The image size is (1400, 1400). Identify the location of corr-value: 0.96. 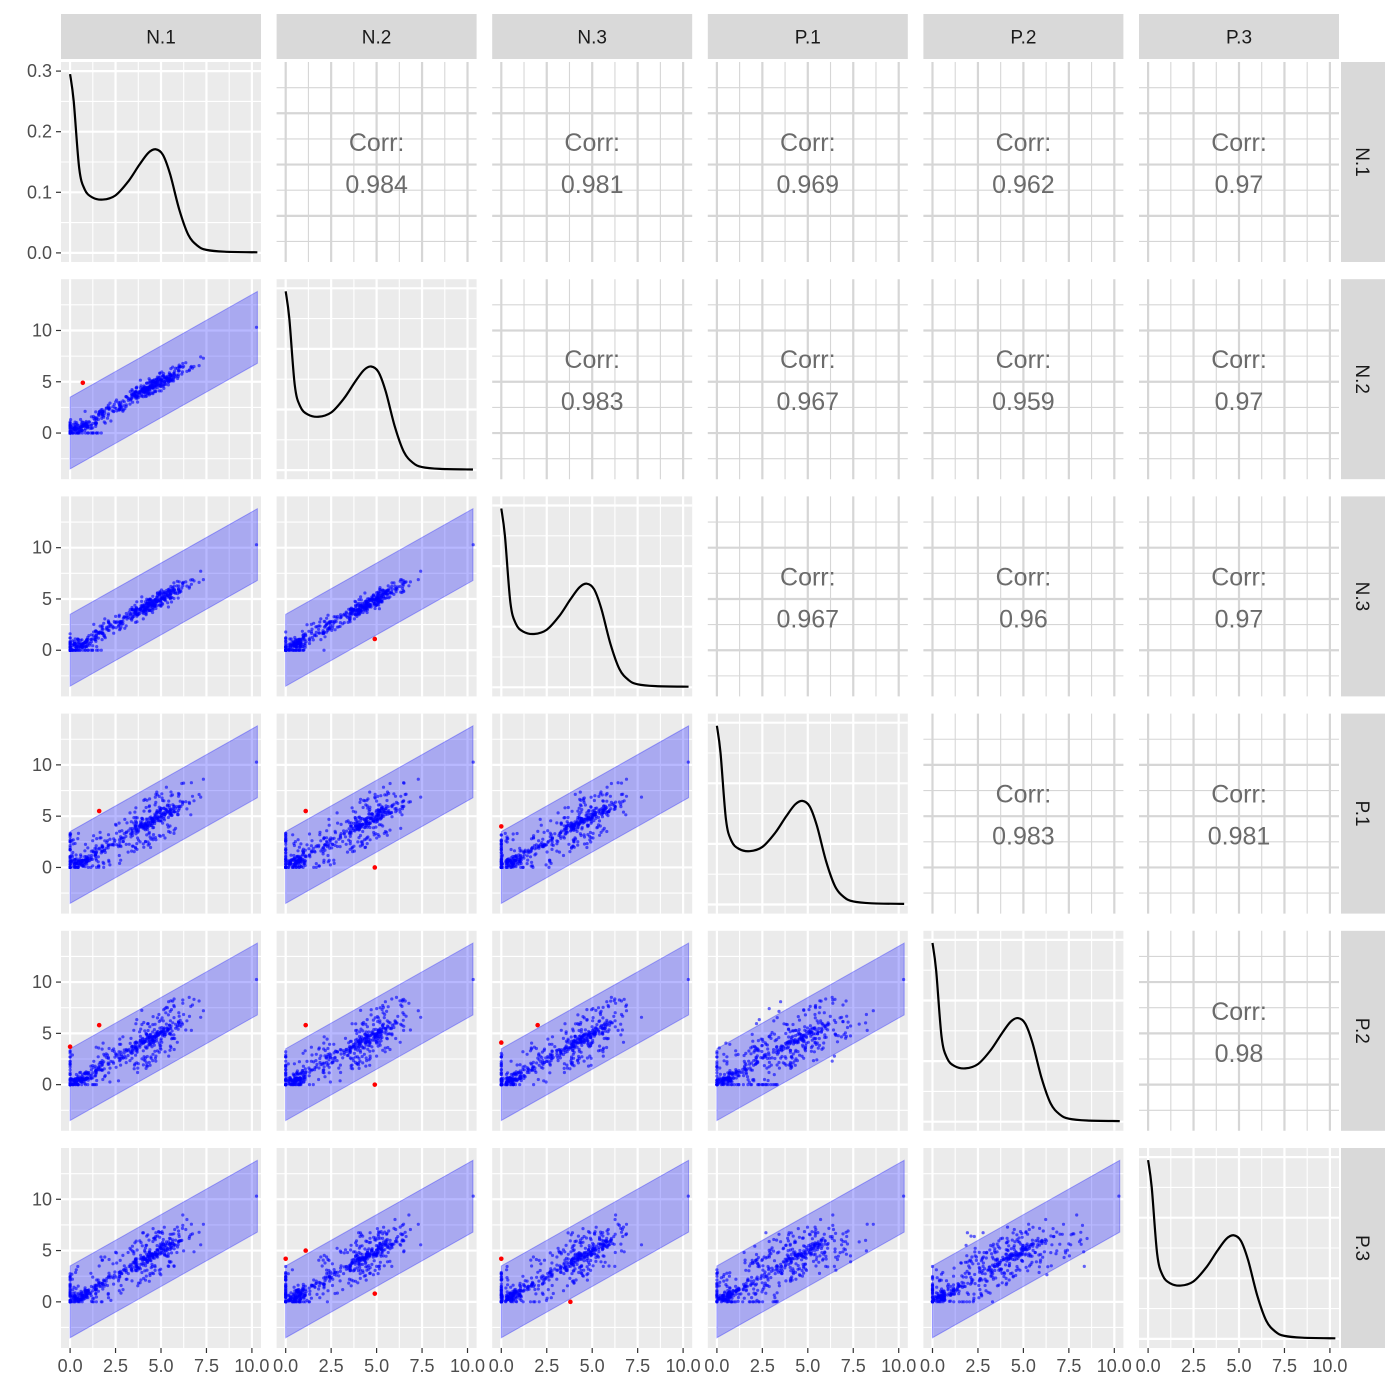
(1023, 619).